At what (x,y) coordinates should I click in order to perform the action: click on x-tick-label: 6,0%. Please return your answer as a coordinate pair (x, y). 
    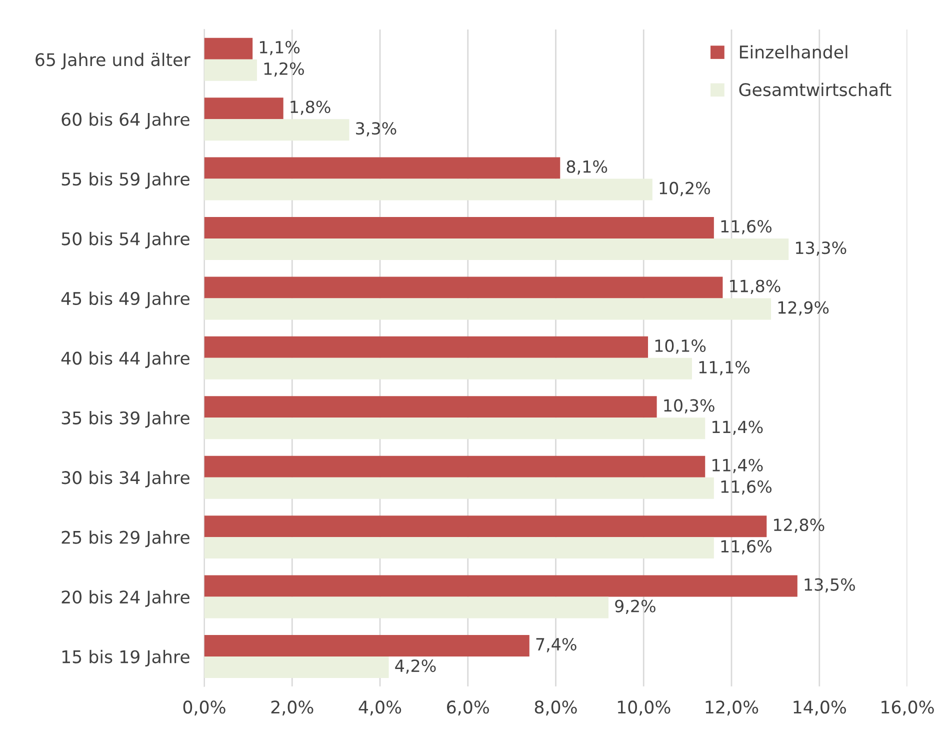
    Looking at the image, I should click on (468, 708).